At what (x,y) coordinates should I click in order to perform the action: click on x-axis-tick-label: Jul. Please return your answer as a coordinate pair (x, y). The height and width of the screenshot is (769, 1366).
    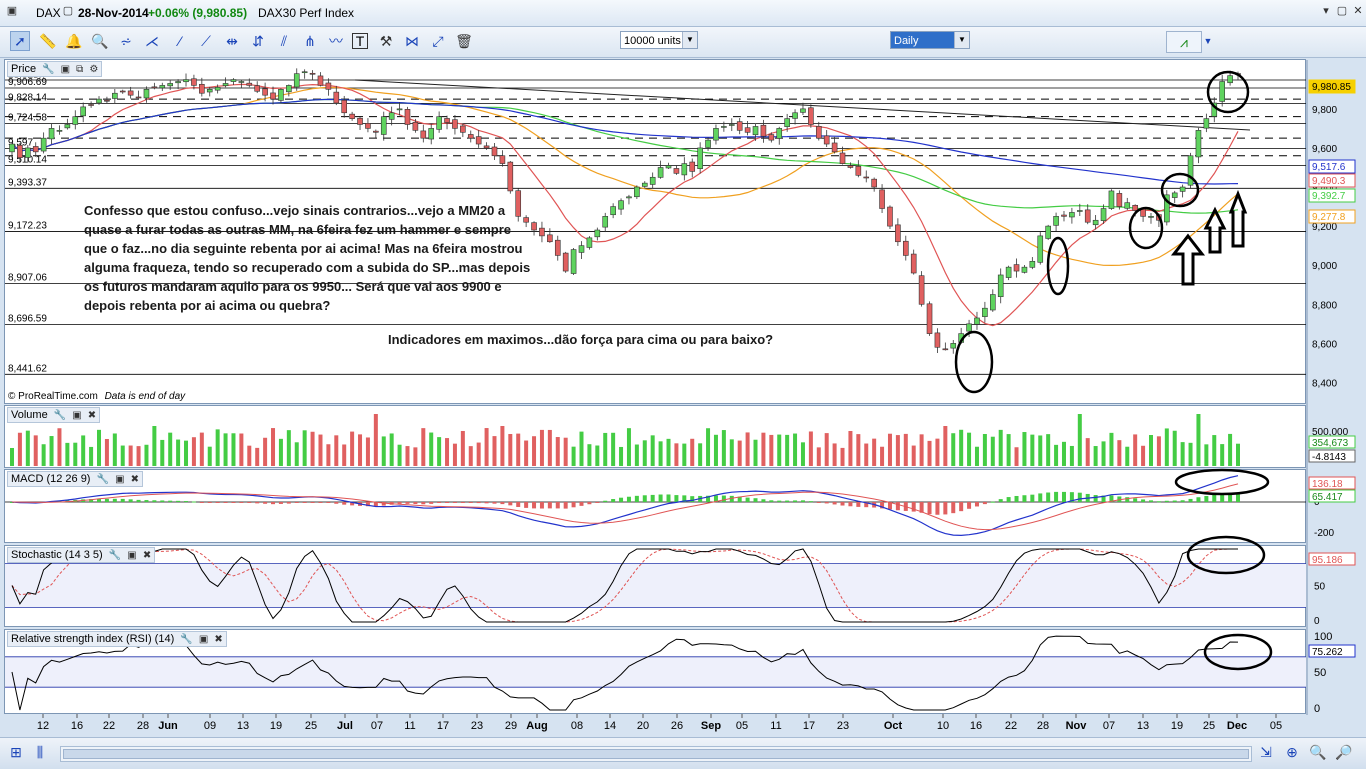
    Looking at the image, I should click on (345, 726).